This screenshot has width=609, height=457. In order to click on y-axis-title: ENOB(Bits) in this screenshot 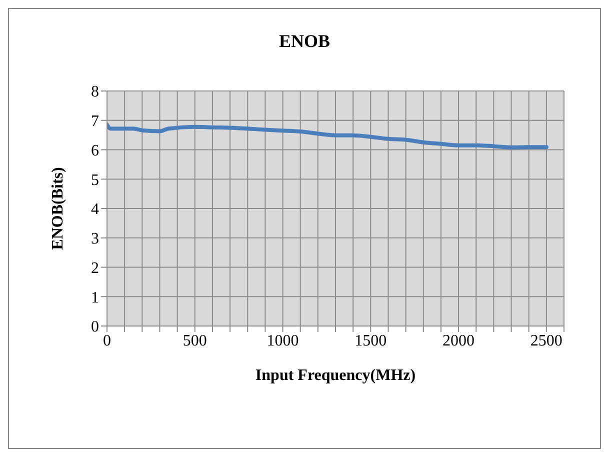, I will do `click(58, 208)`.